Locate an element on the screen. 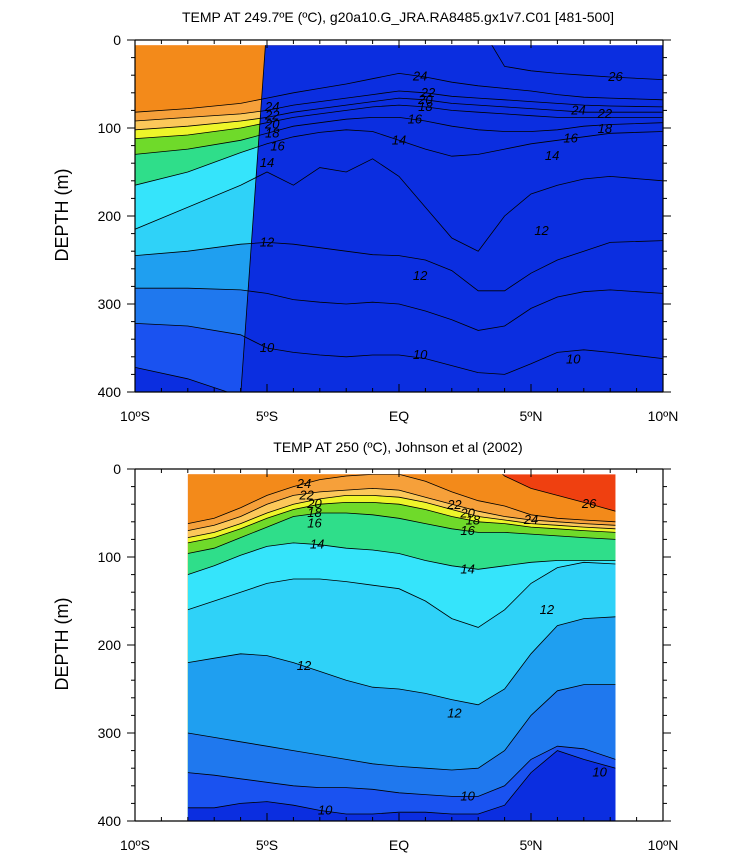 The height and width of the screenshot is (868, 732). y-tick-label: 300 is located at coordinates (110, 304).